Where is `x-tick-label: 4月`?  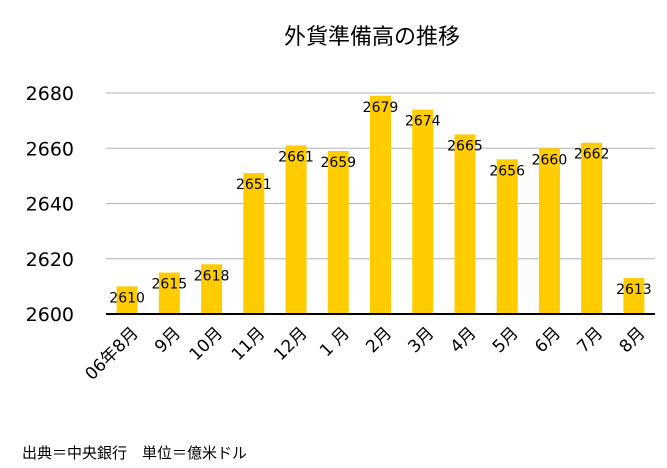 x-tick-label: 4月 is located at coordinates (464, 340).